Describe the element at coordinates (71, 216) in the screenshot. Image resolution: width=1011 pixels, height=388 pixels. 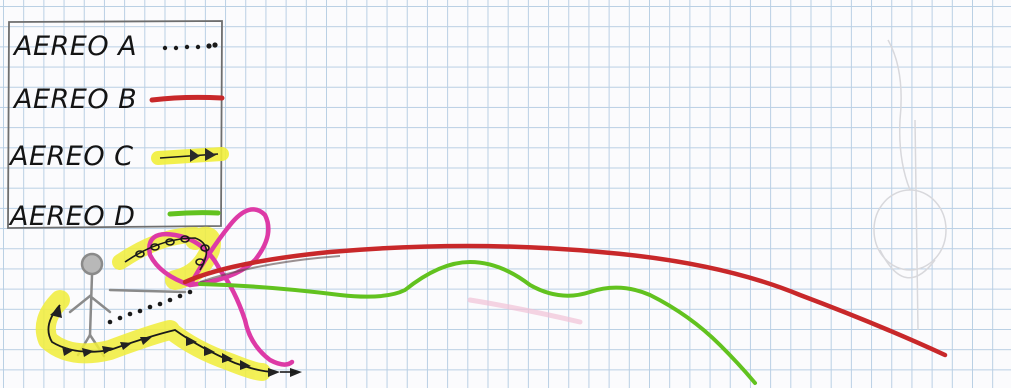
I see `legend-label-aereo-d: AEREO D` at that location.